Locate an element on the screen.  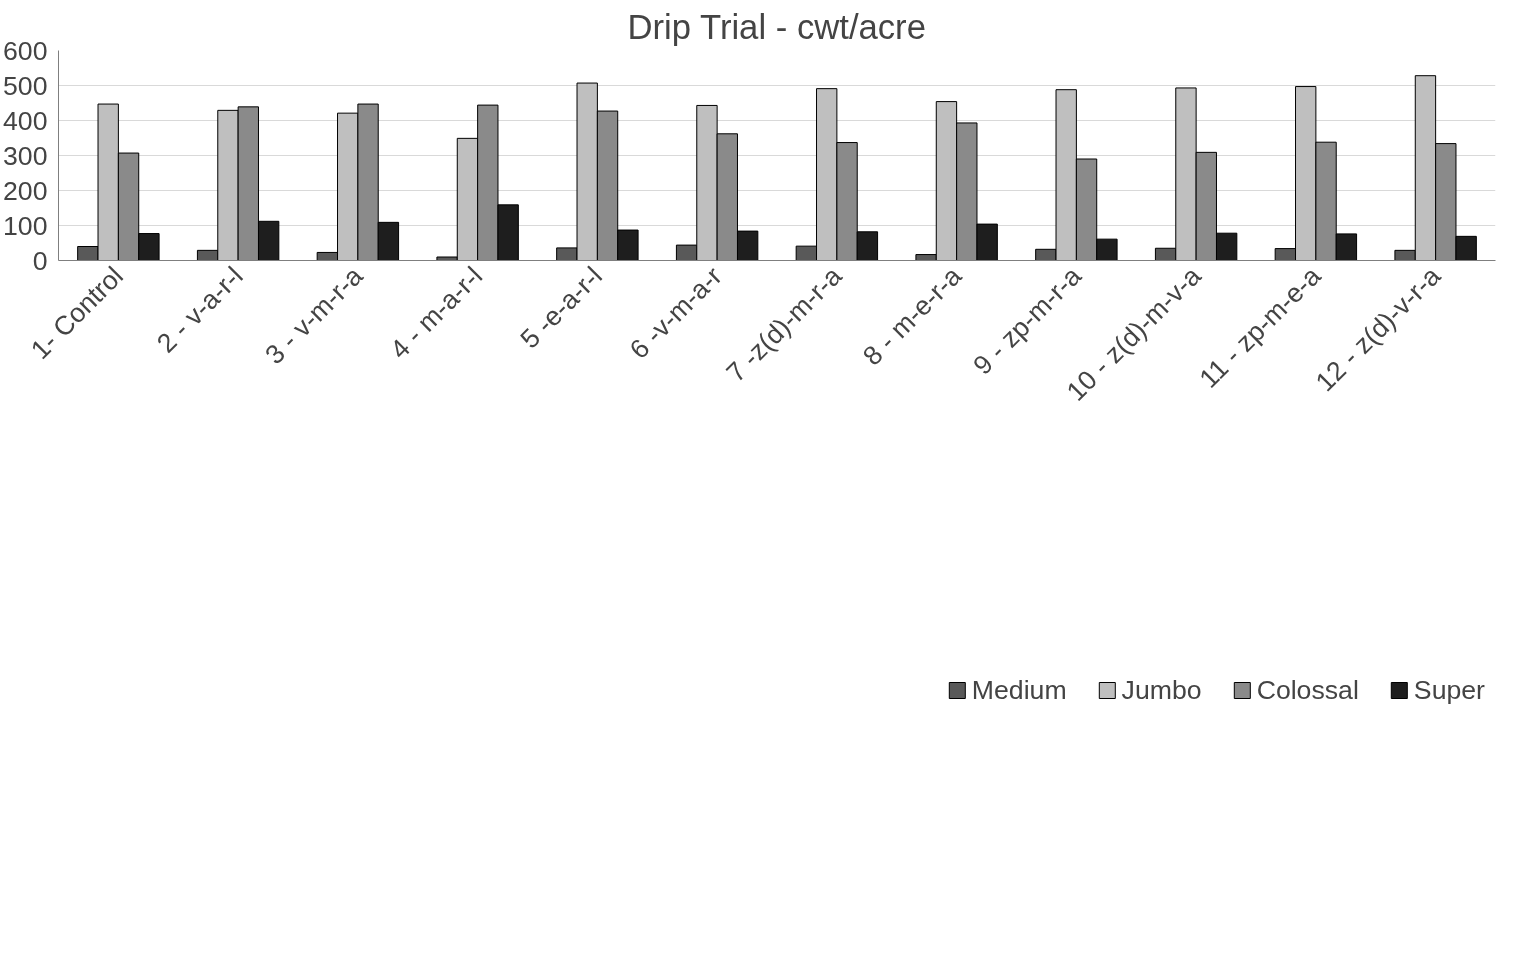
y-tick-label: 200 is located at coordinates (25, 190).